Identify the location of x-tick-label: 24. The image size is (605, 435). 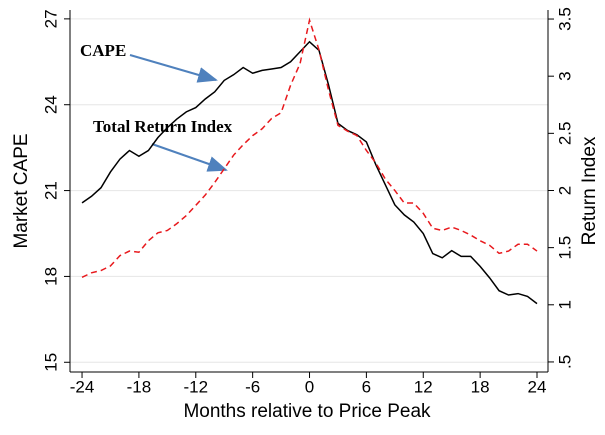
(537, 386).